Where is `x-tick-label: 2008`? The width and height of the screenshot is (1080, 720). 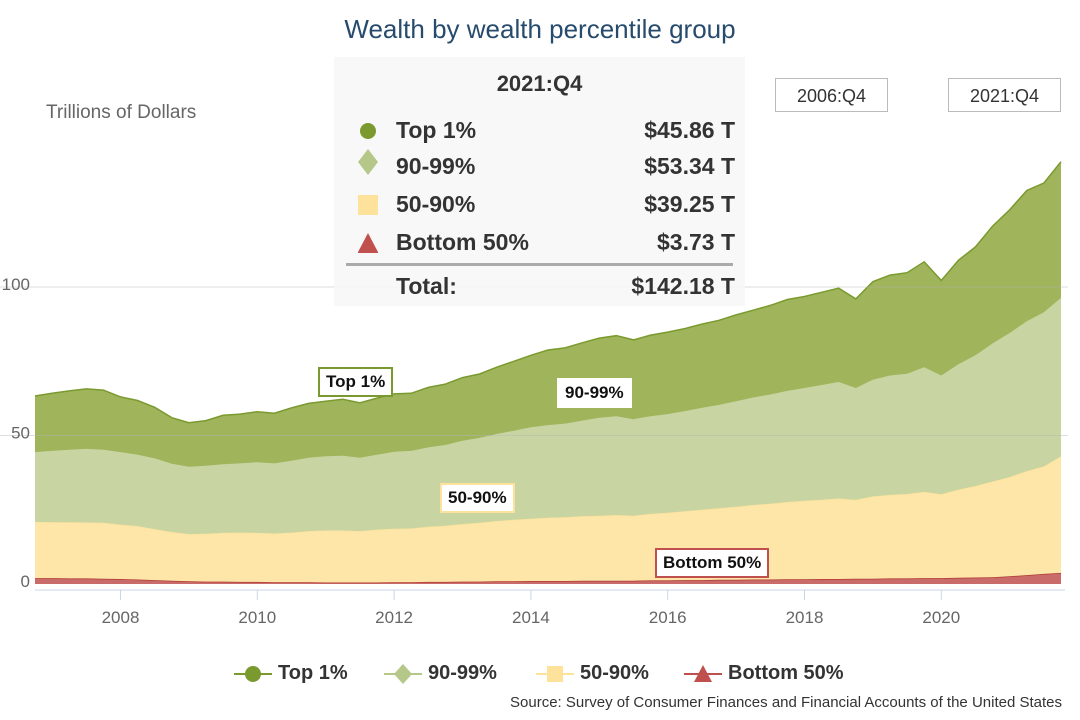
x-tick-label: 2008 is located at coordinates (121, 617).